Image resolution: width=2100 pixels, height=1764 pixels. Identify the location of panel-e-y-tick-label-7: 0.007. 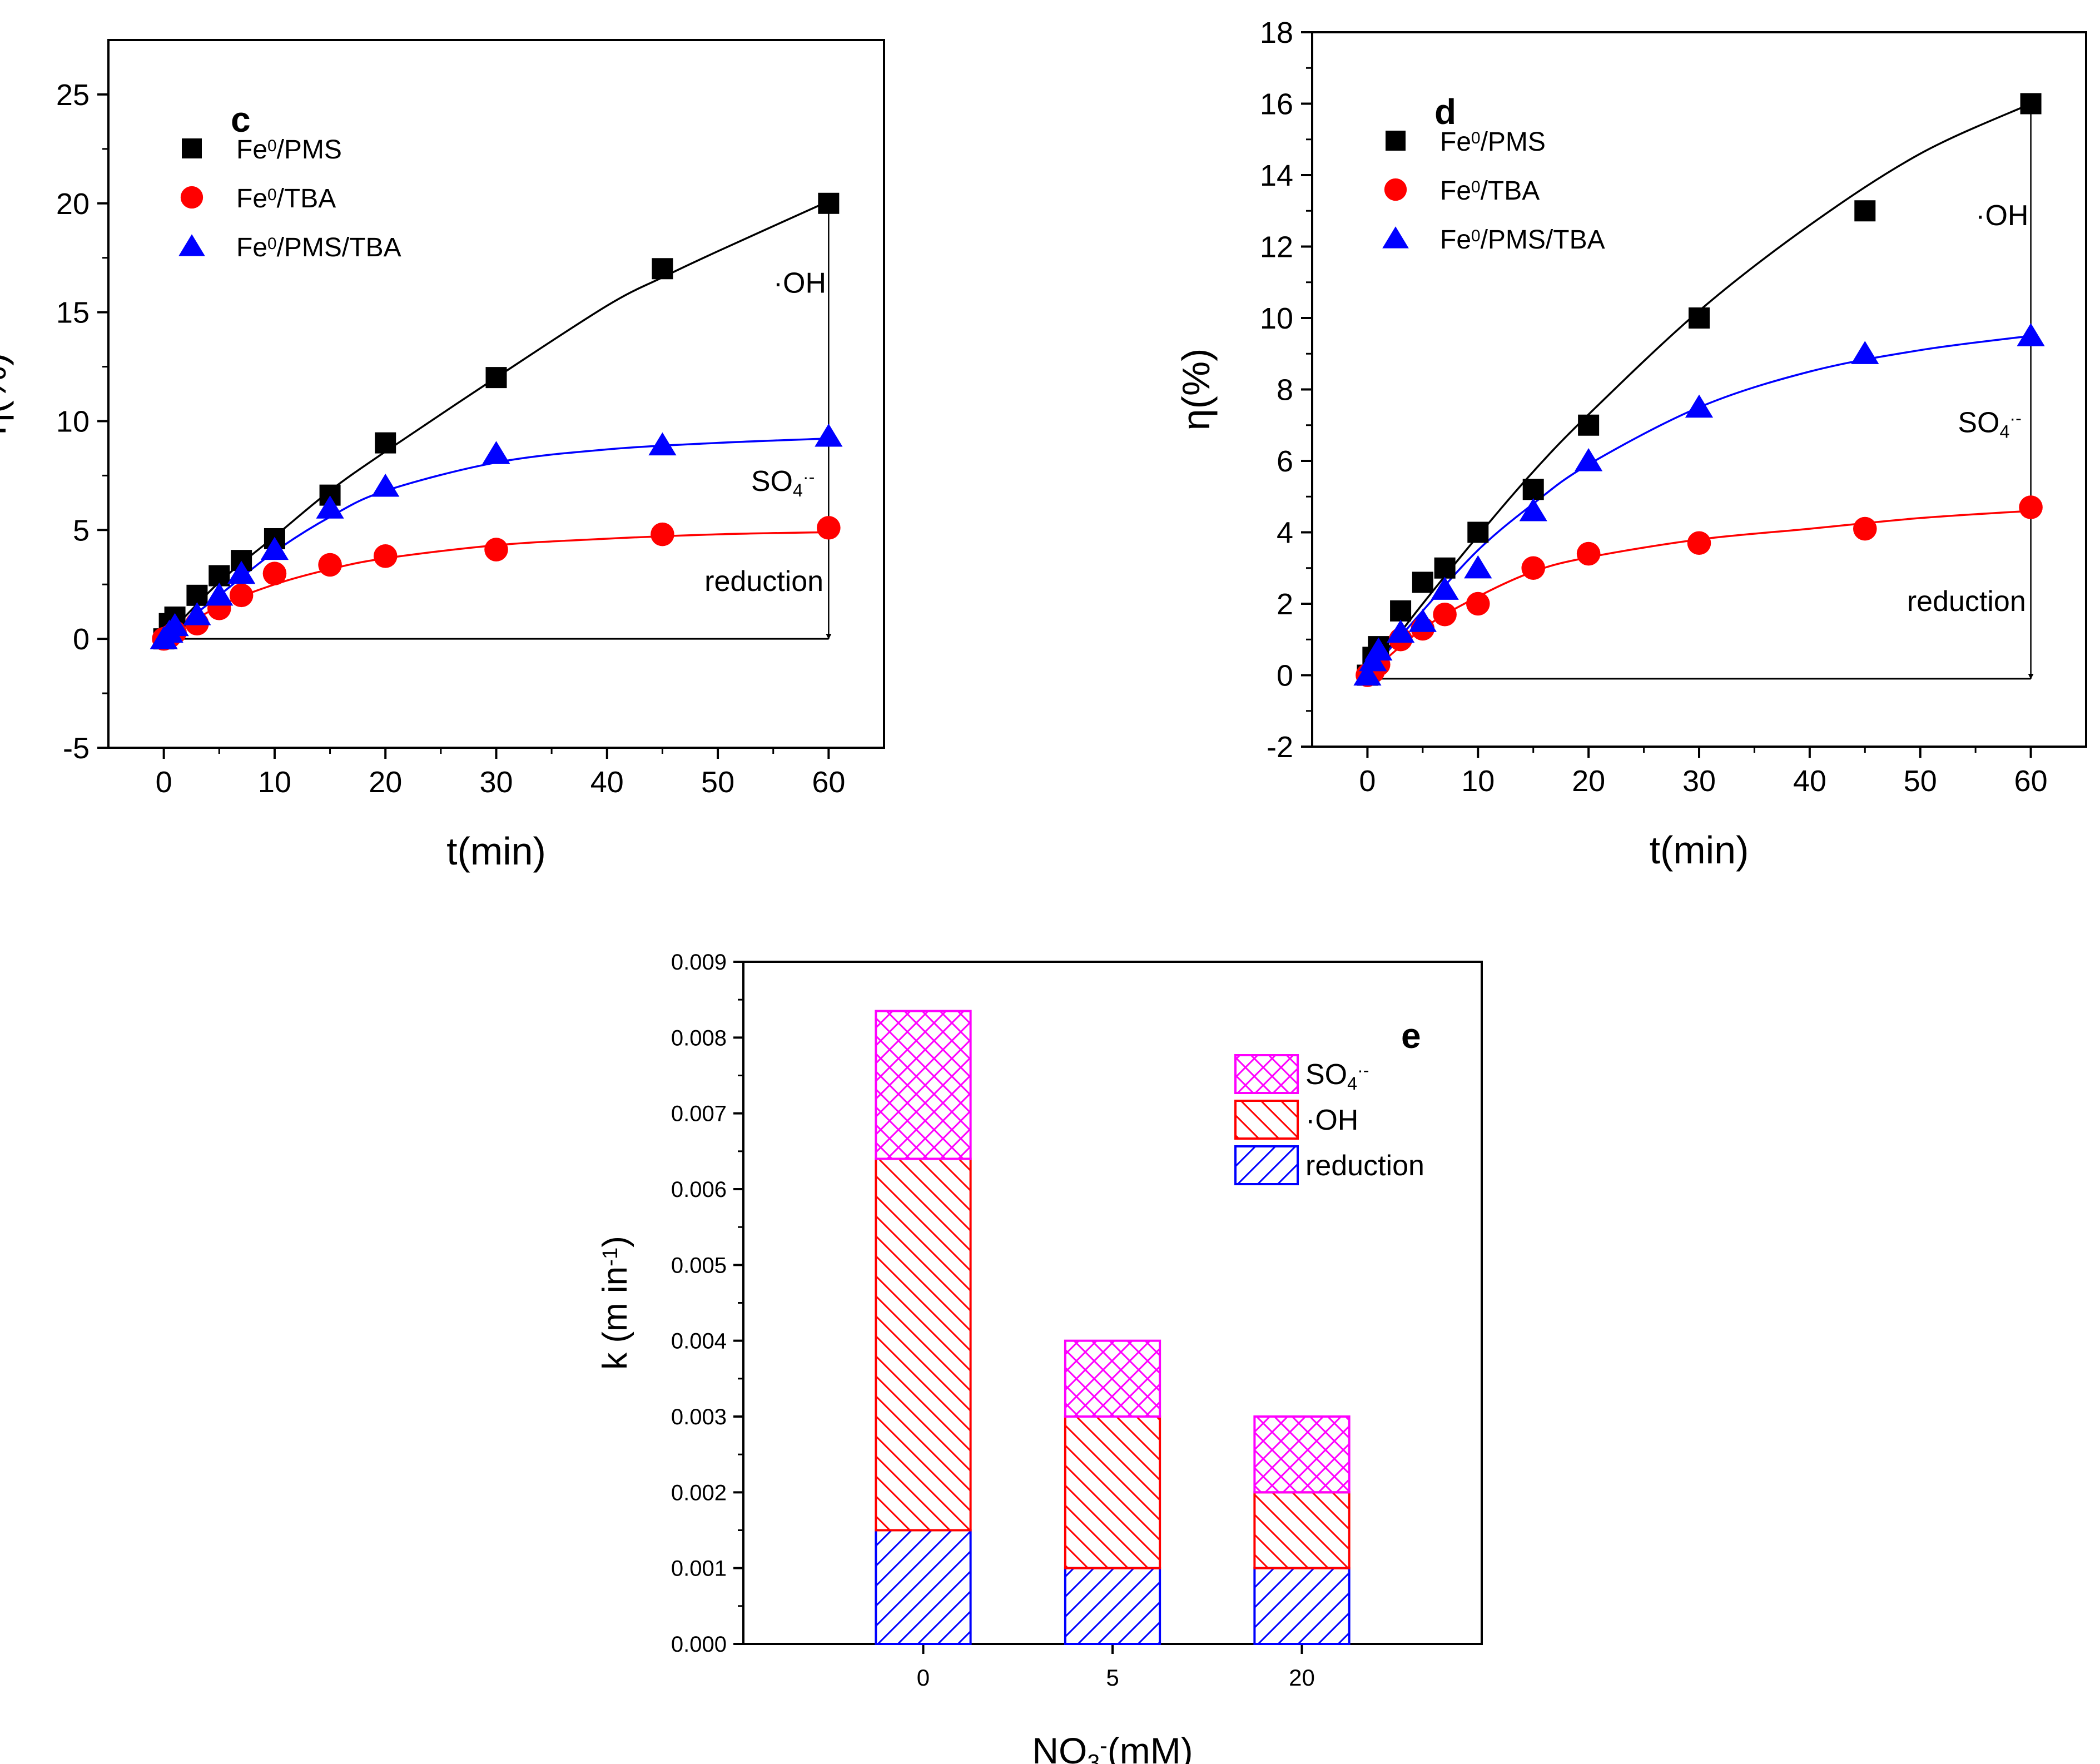
(699, 1114).